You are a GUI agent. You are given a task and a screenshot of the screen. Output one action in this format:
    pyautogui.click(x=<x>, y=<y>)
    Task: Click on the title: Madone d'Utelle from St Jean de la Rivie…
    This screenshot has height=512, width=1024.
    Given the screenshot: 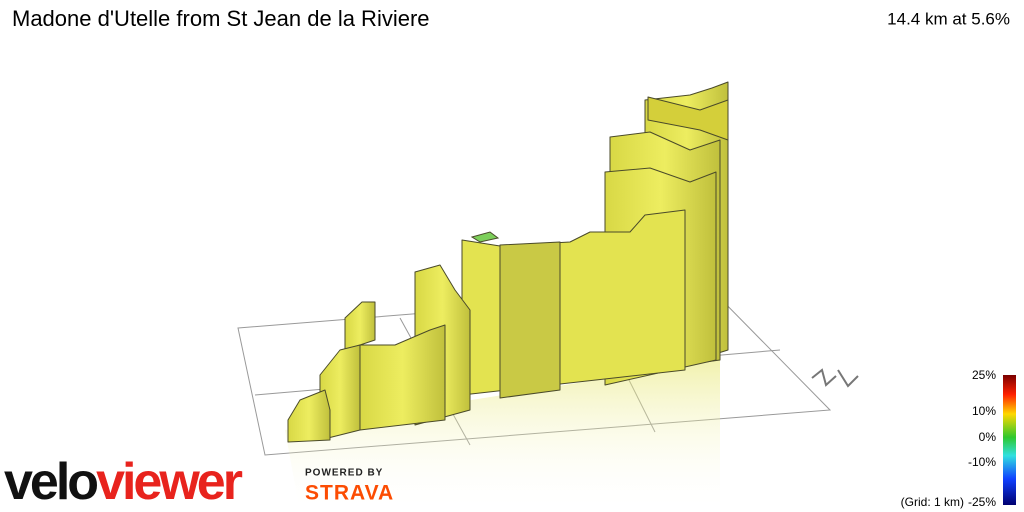 What is the action you would take?
    pyautogui.click(x=221, y=18)
    